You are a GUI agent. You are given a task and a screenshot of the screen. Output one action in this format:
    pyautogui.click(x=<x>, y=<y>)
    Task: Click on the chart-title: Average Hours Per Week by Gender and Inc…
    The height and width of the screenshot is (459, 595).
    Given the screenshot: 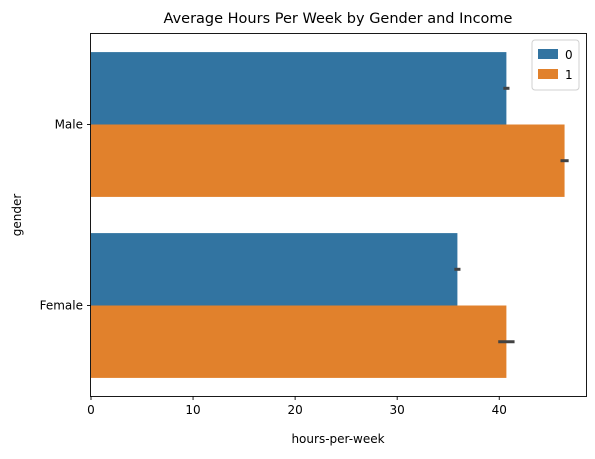 What is the action you would take?
    pyautogui.click(x=338, y=19)
    